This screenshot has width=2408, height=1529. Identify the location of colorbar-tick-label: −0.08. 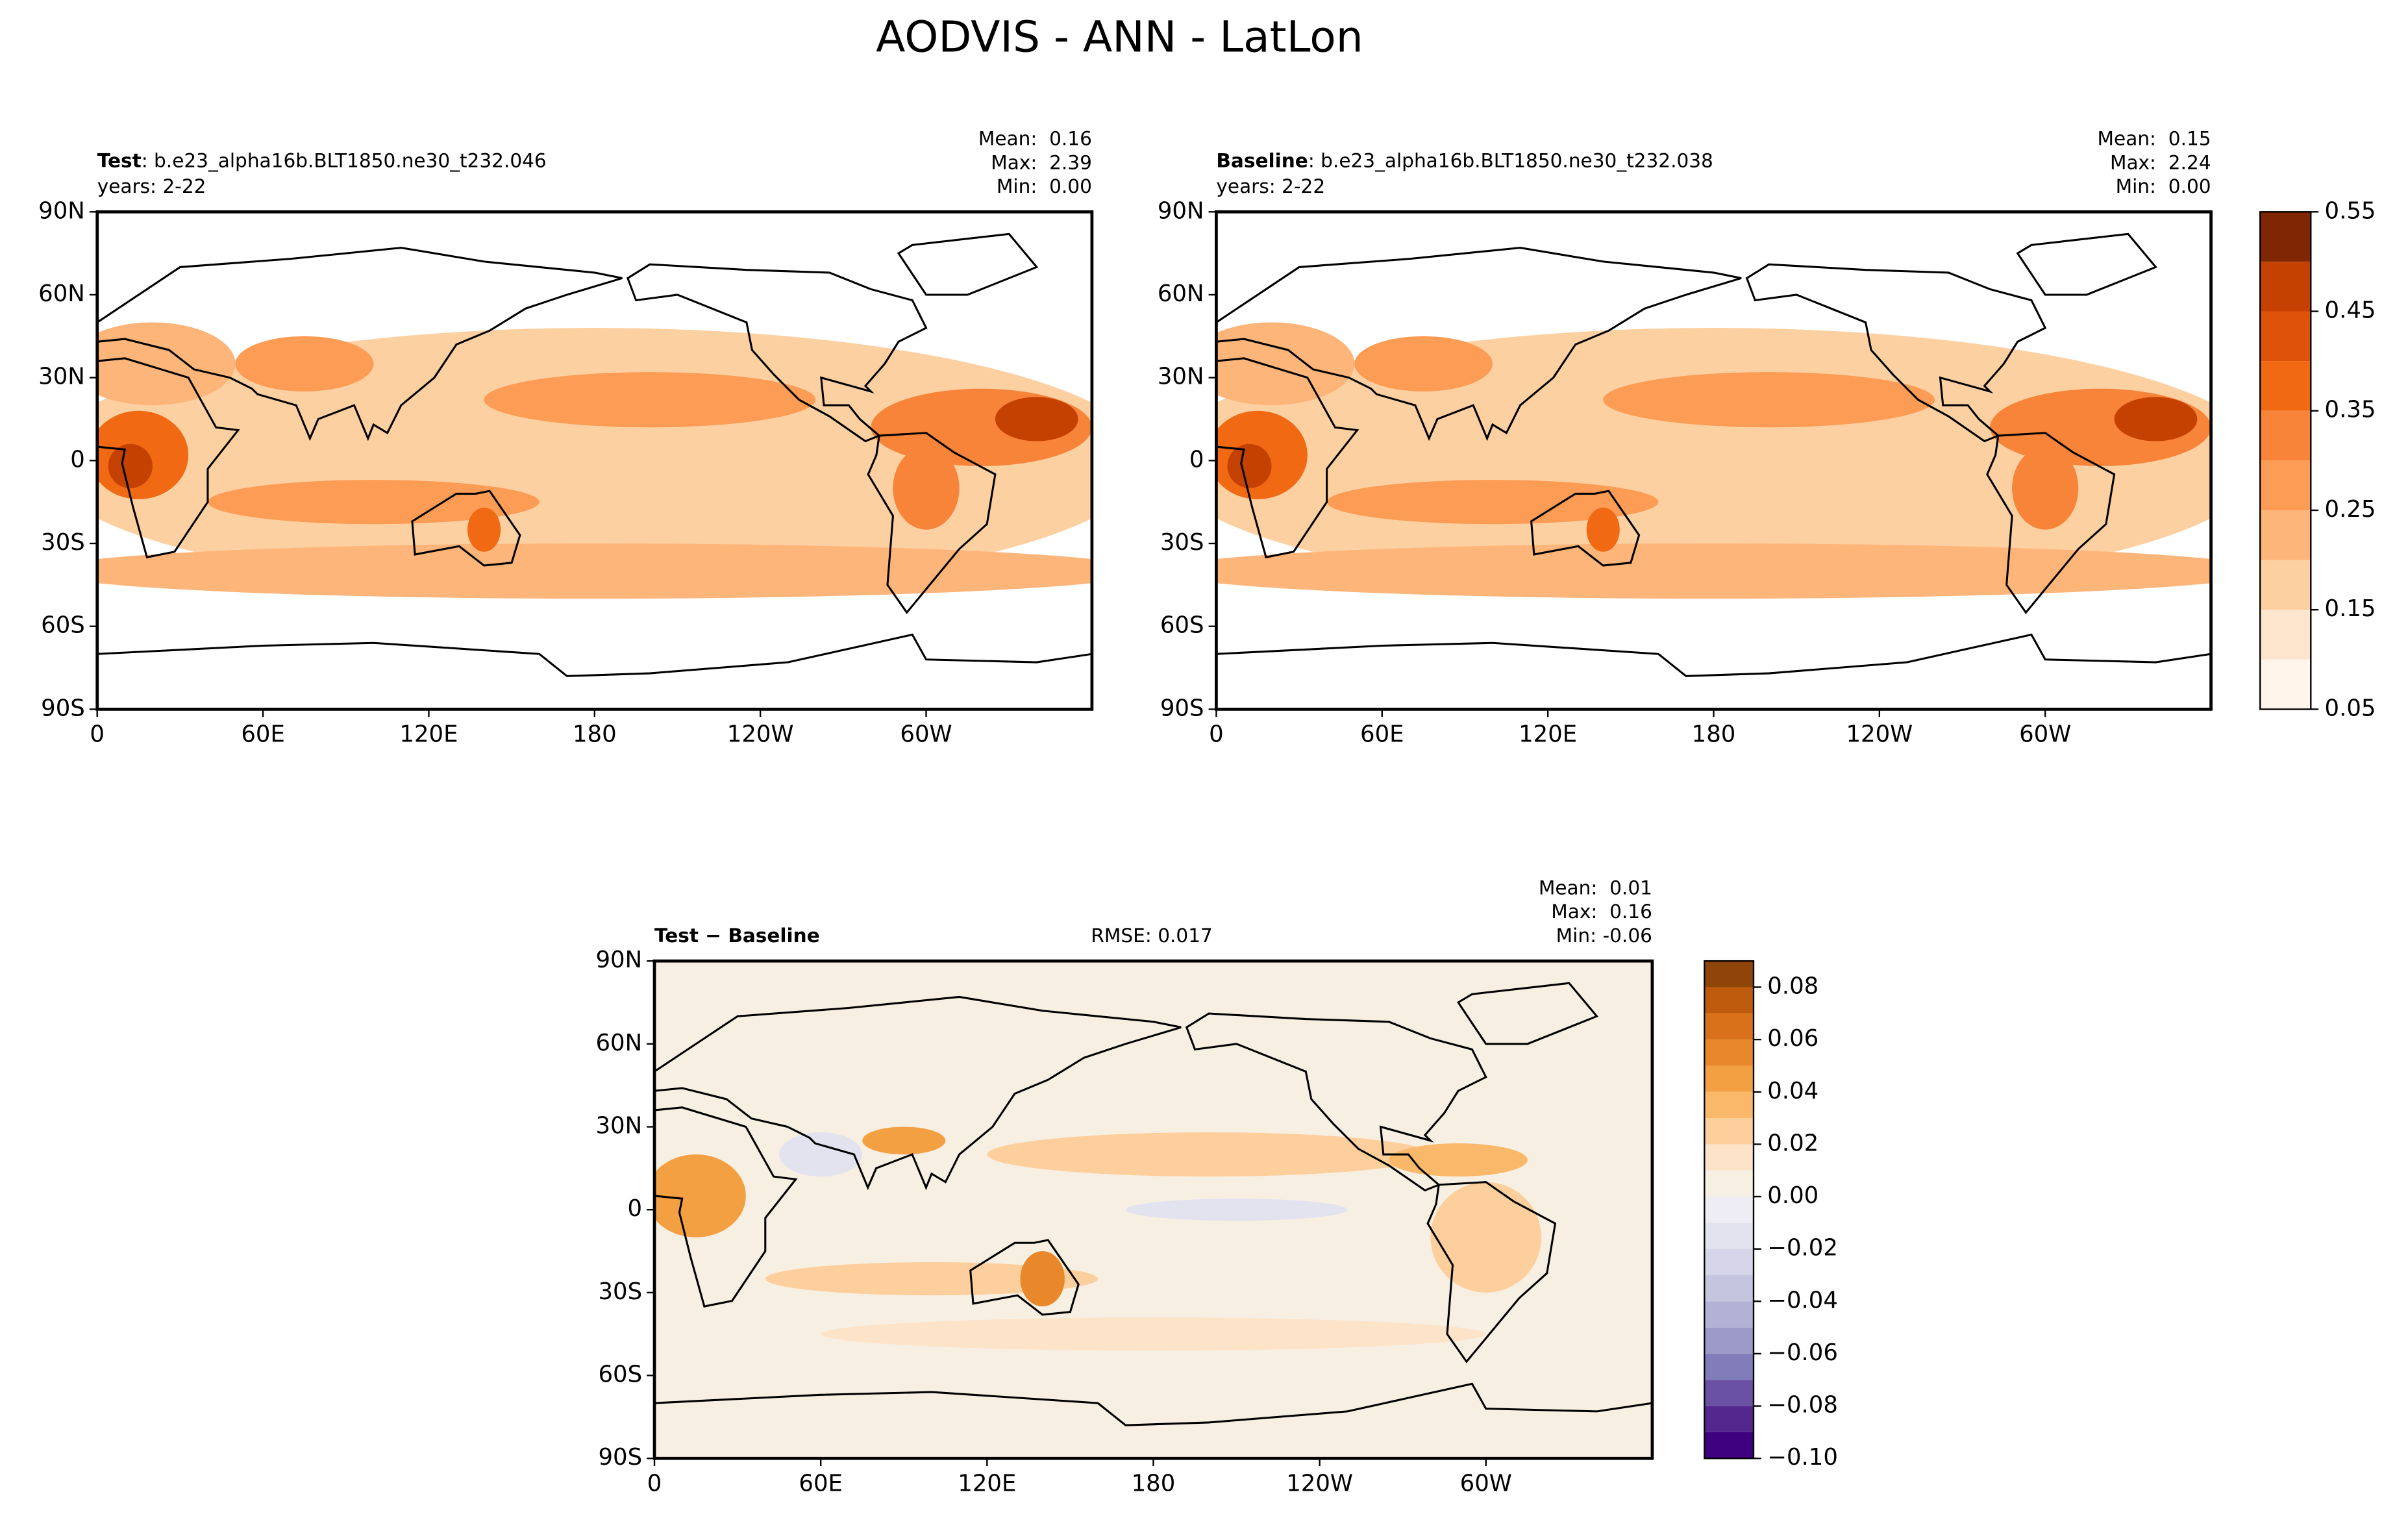
(1802, 1405).